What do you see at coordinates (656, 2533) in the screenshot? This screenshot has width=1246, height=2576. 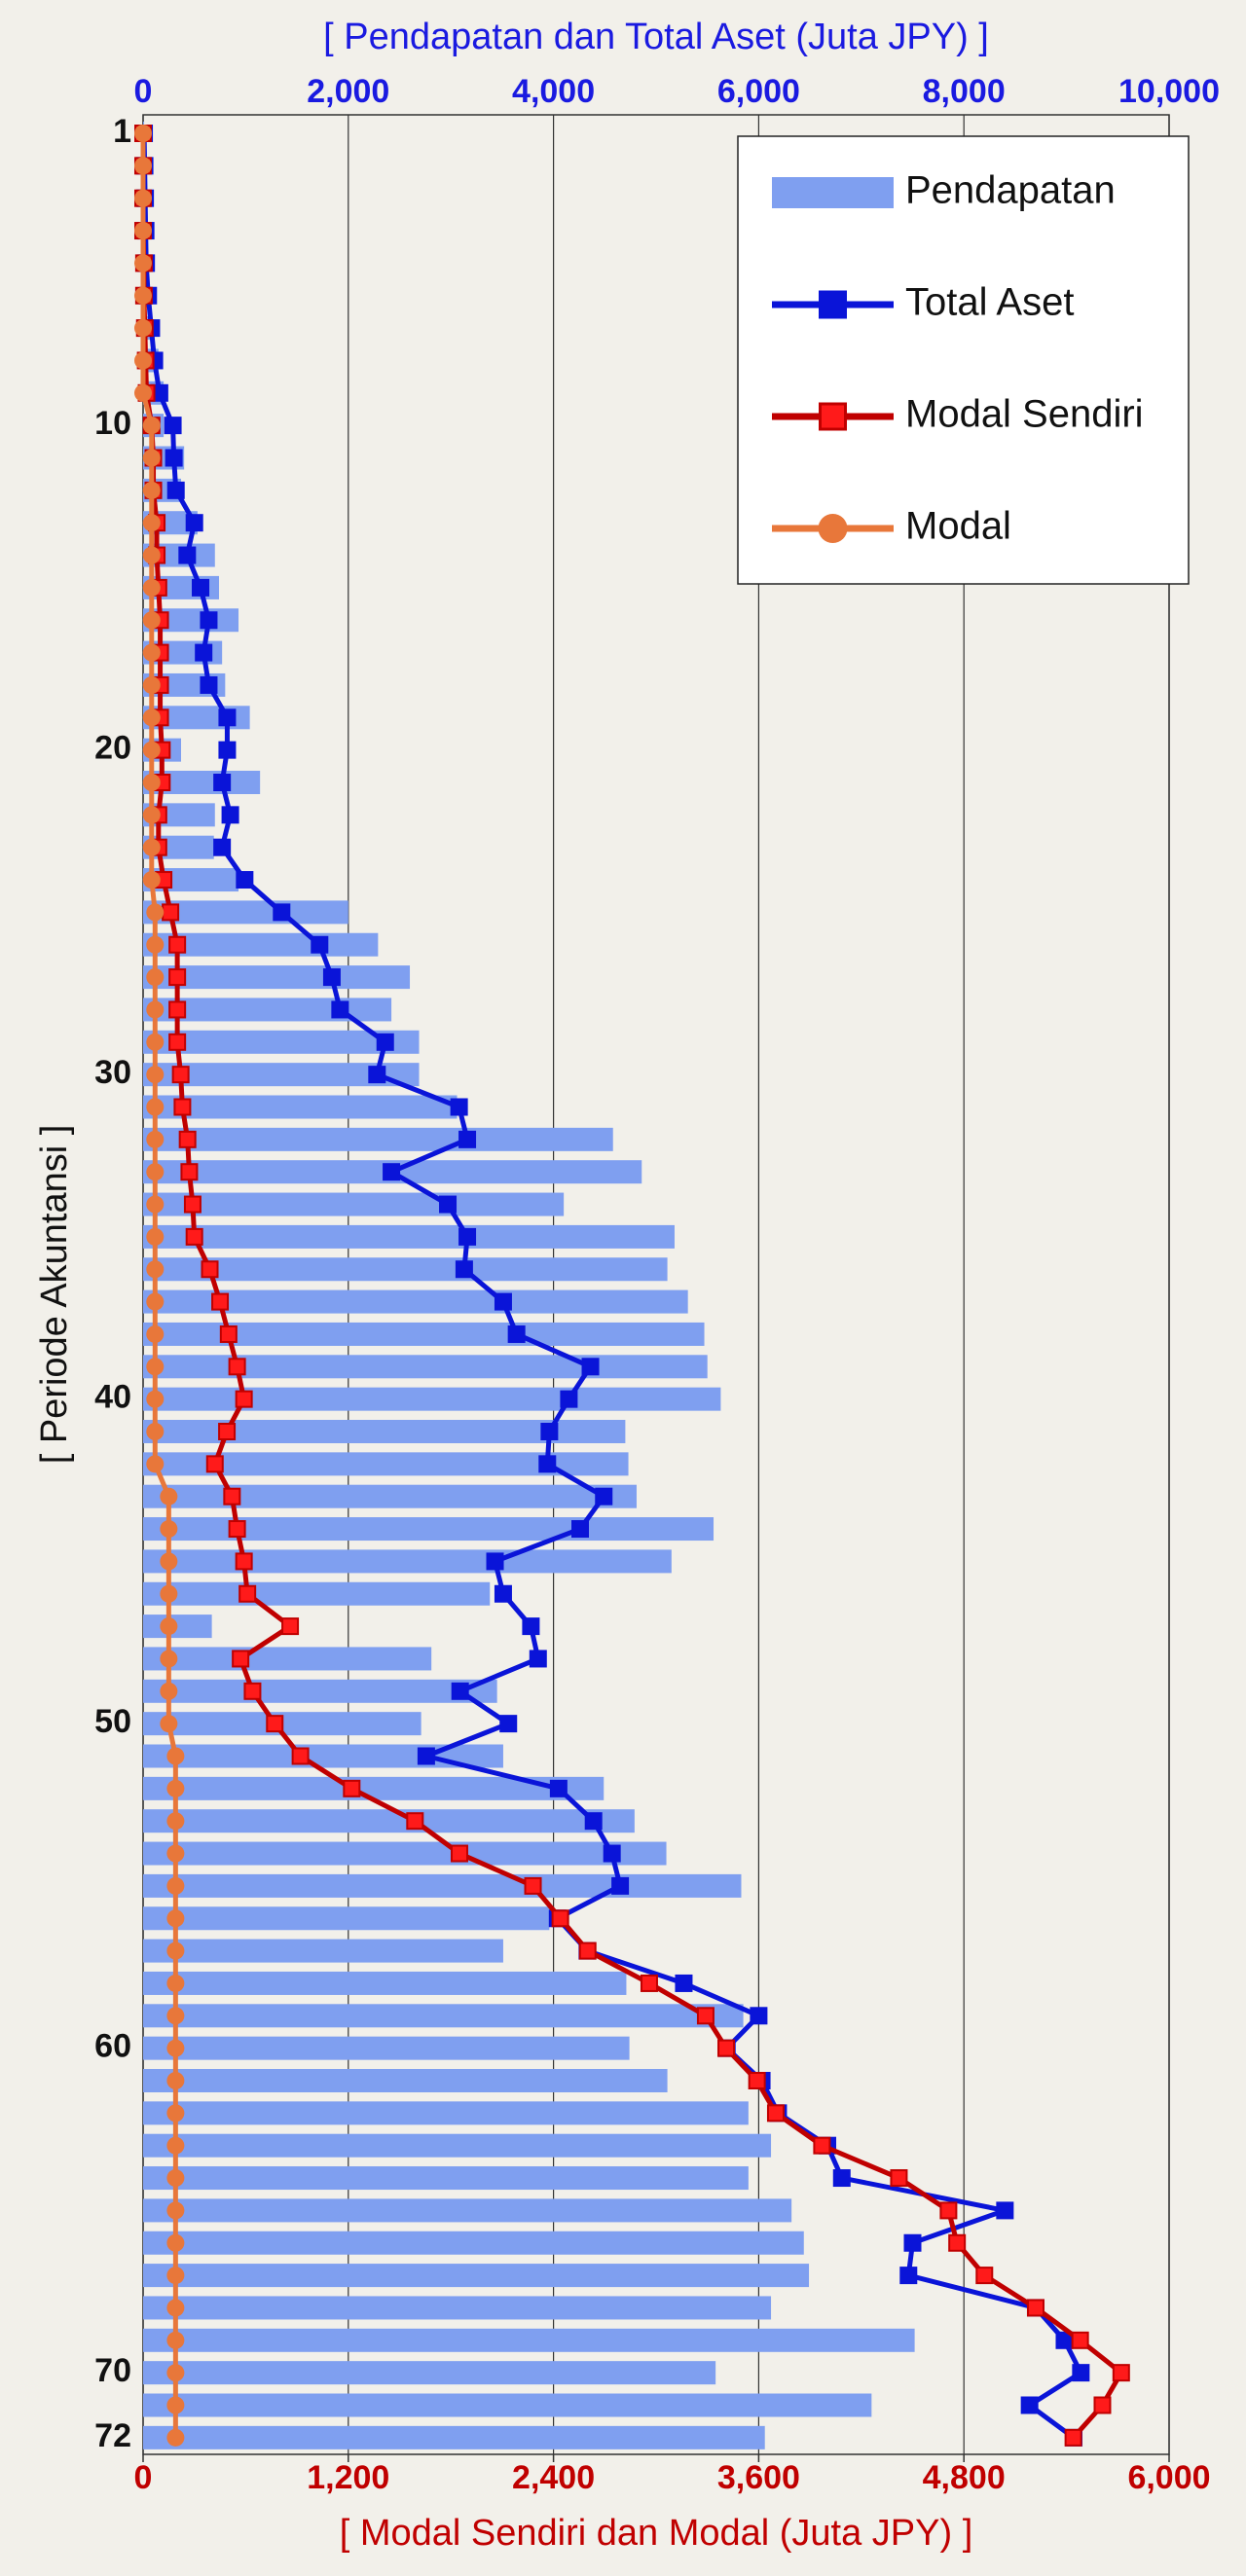 I see `x2-axis-label: [ Modal Sendiri dan Modal (Juta JPY) ]` at bounding box center [656, 2533].